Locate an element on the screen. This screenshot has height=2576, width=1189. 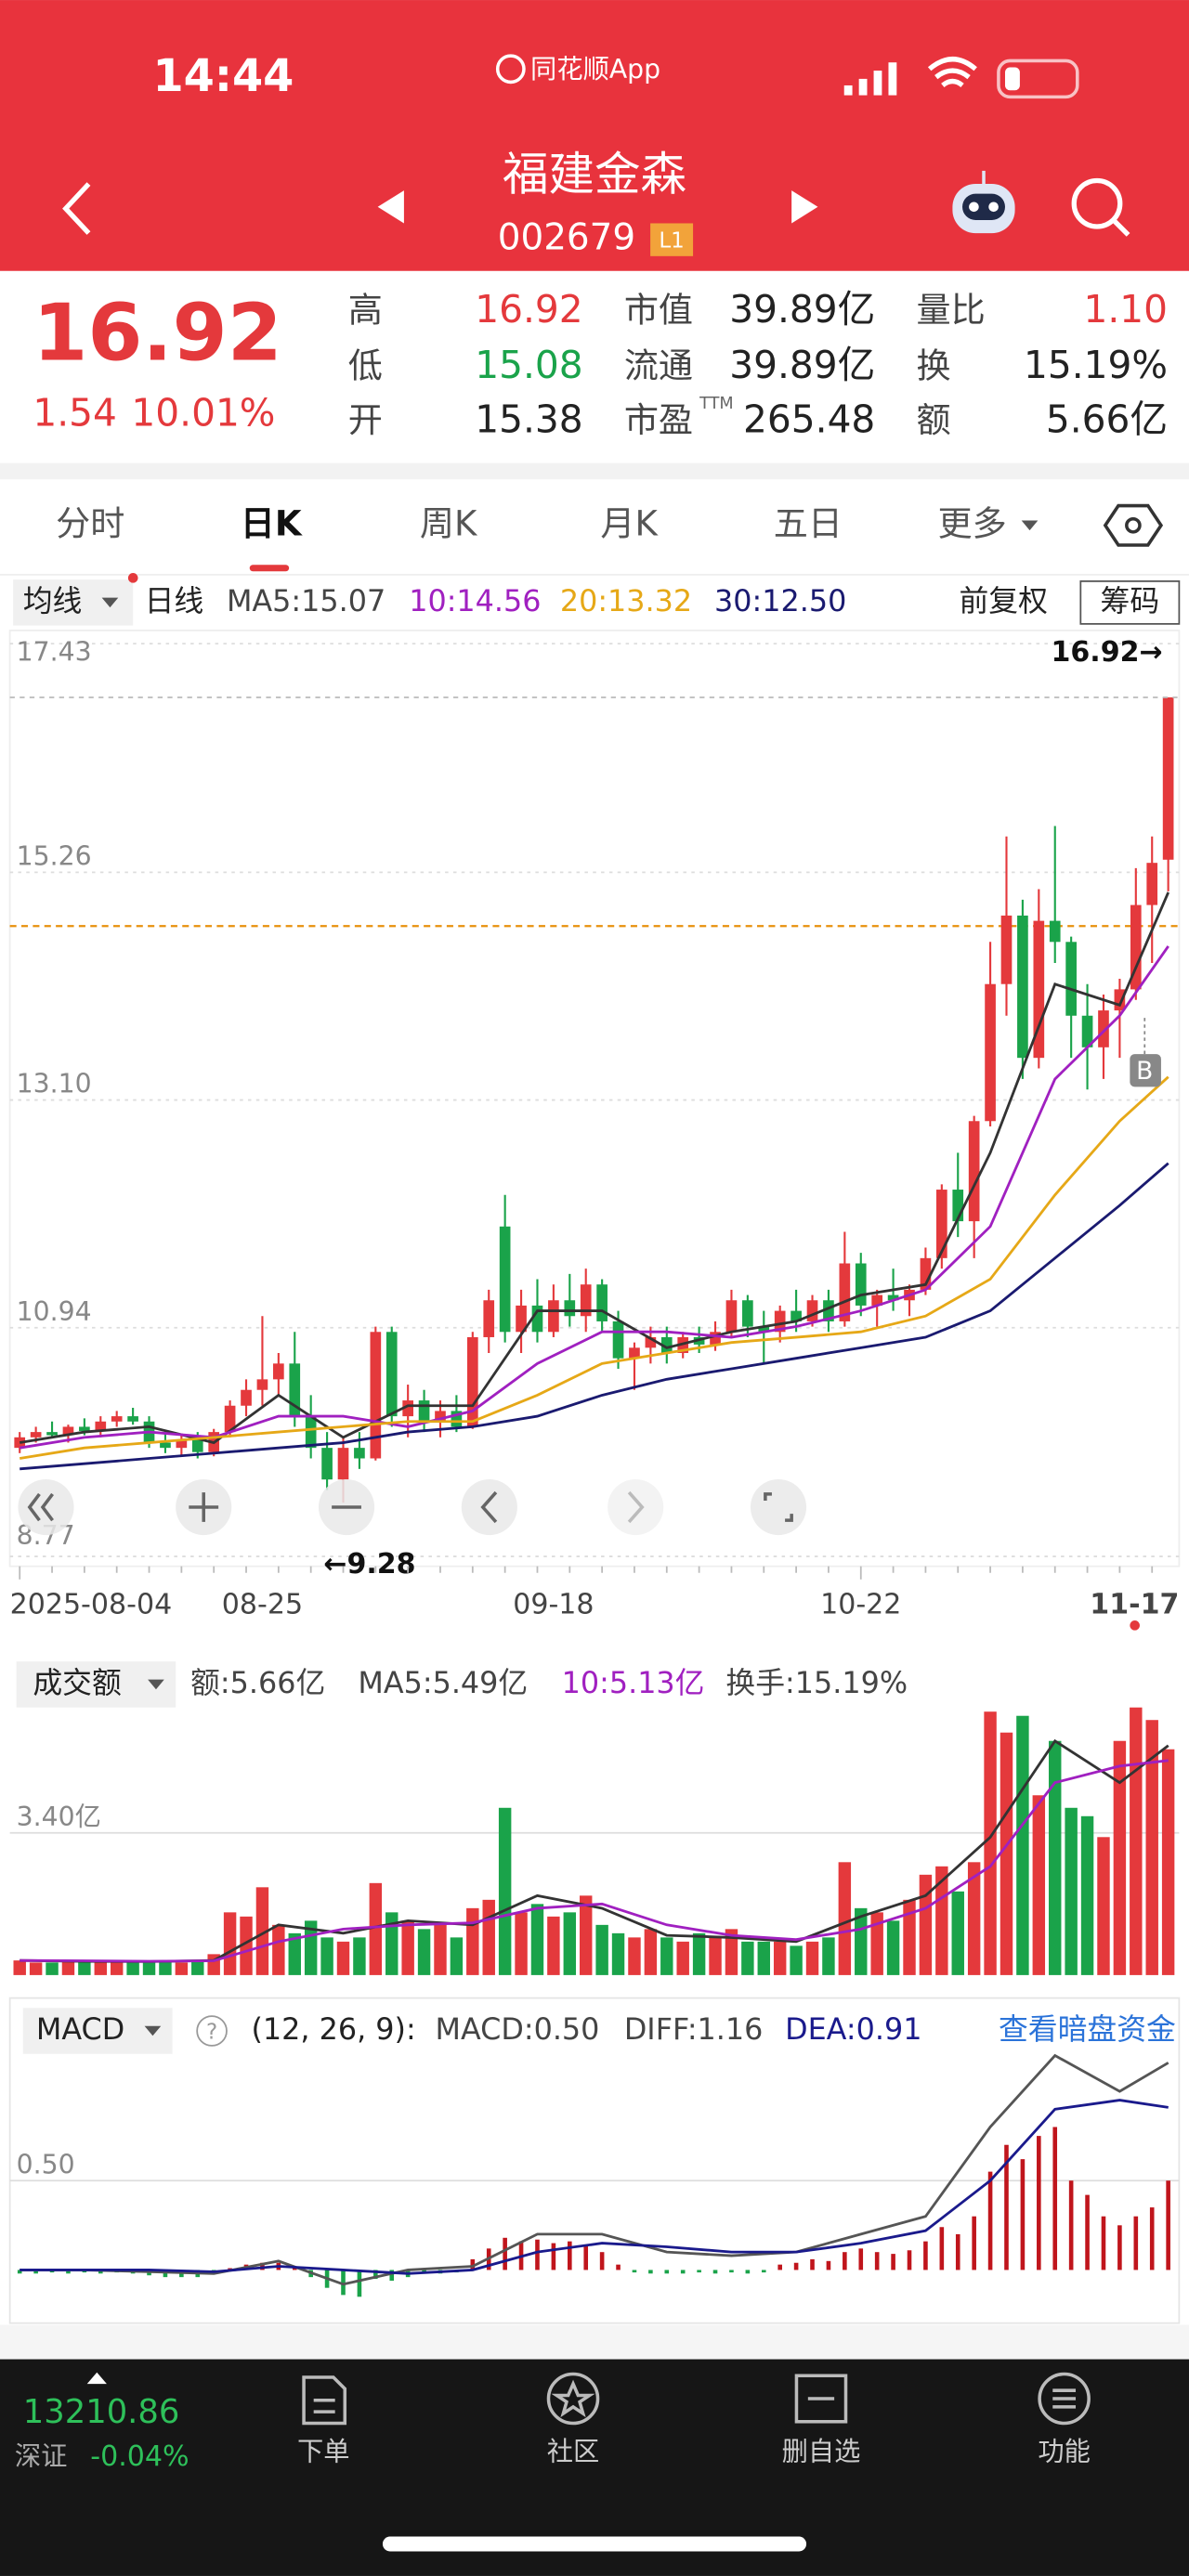
ma-selector: 均线 is located at coordinates (53, 600).